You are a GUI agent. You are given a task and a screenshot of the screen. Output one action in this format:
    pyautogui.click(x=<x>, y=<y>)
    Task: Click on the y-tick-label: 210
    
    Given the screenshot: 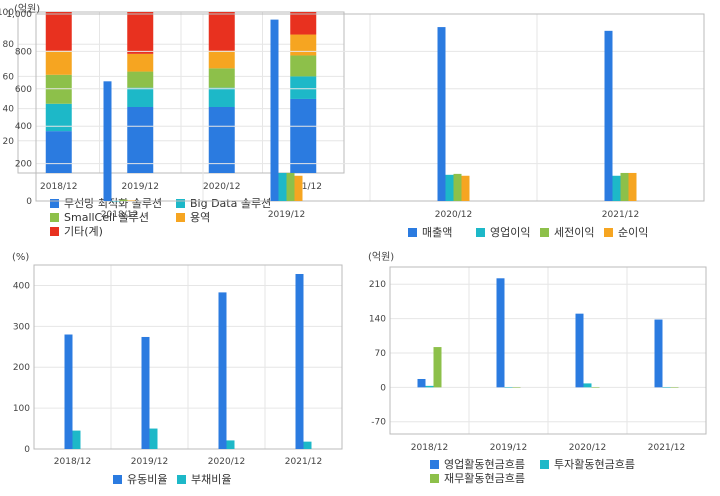 What is the action you would take?
    pyautogui.click(x=377, y=285)
    